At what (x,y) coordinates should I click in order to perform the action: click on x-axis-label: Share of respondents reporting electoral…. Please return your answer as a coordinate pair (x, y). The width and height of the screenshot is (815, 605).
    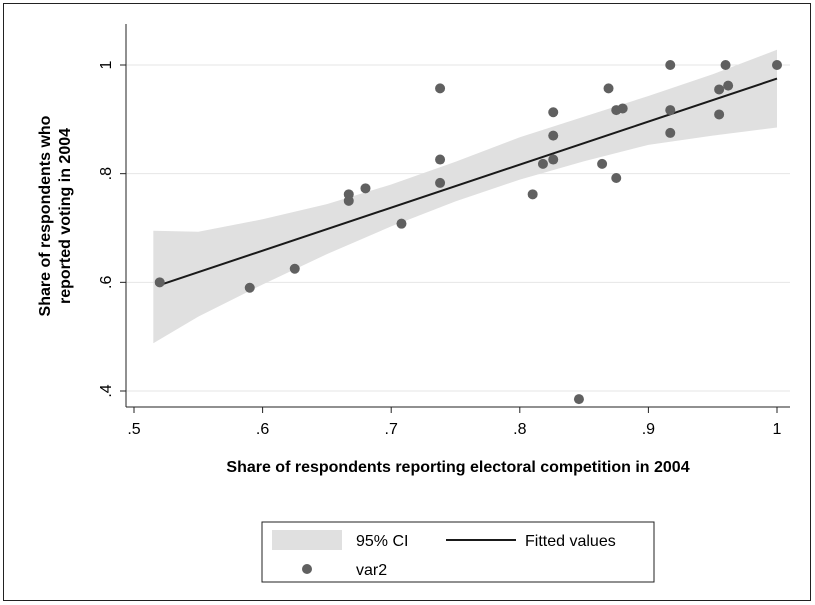
    Looking at the image, I should click on (457, 467).